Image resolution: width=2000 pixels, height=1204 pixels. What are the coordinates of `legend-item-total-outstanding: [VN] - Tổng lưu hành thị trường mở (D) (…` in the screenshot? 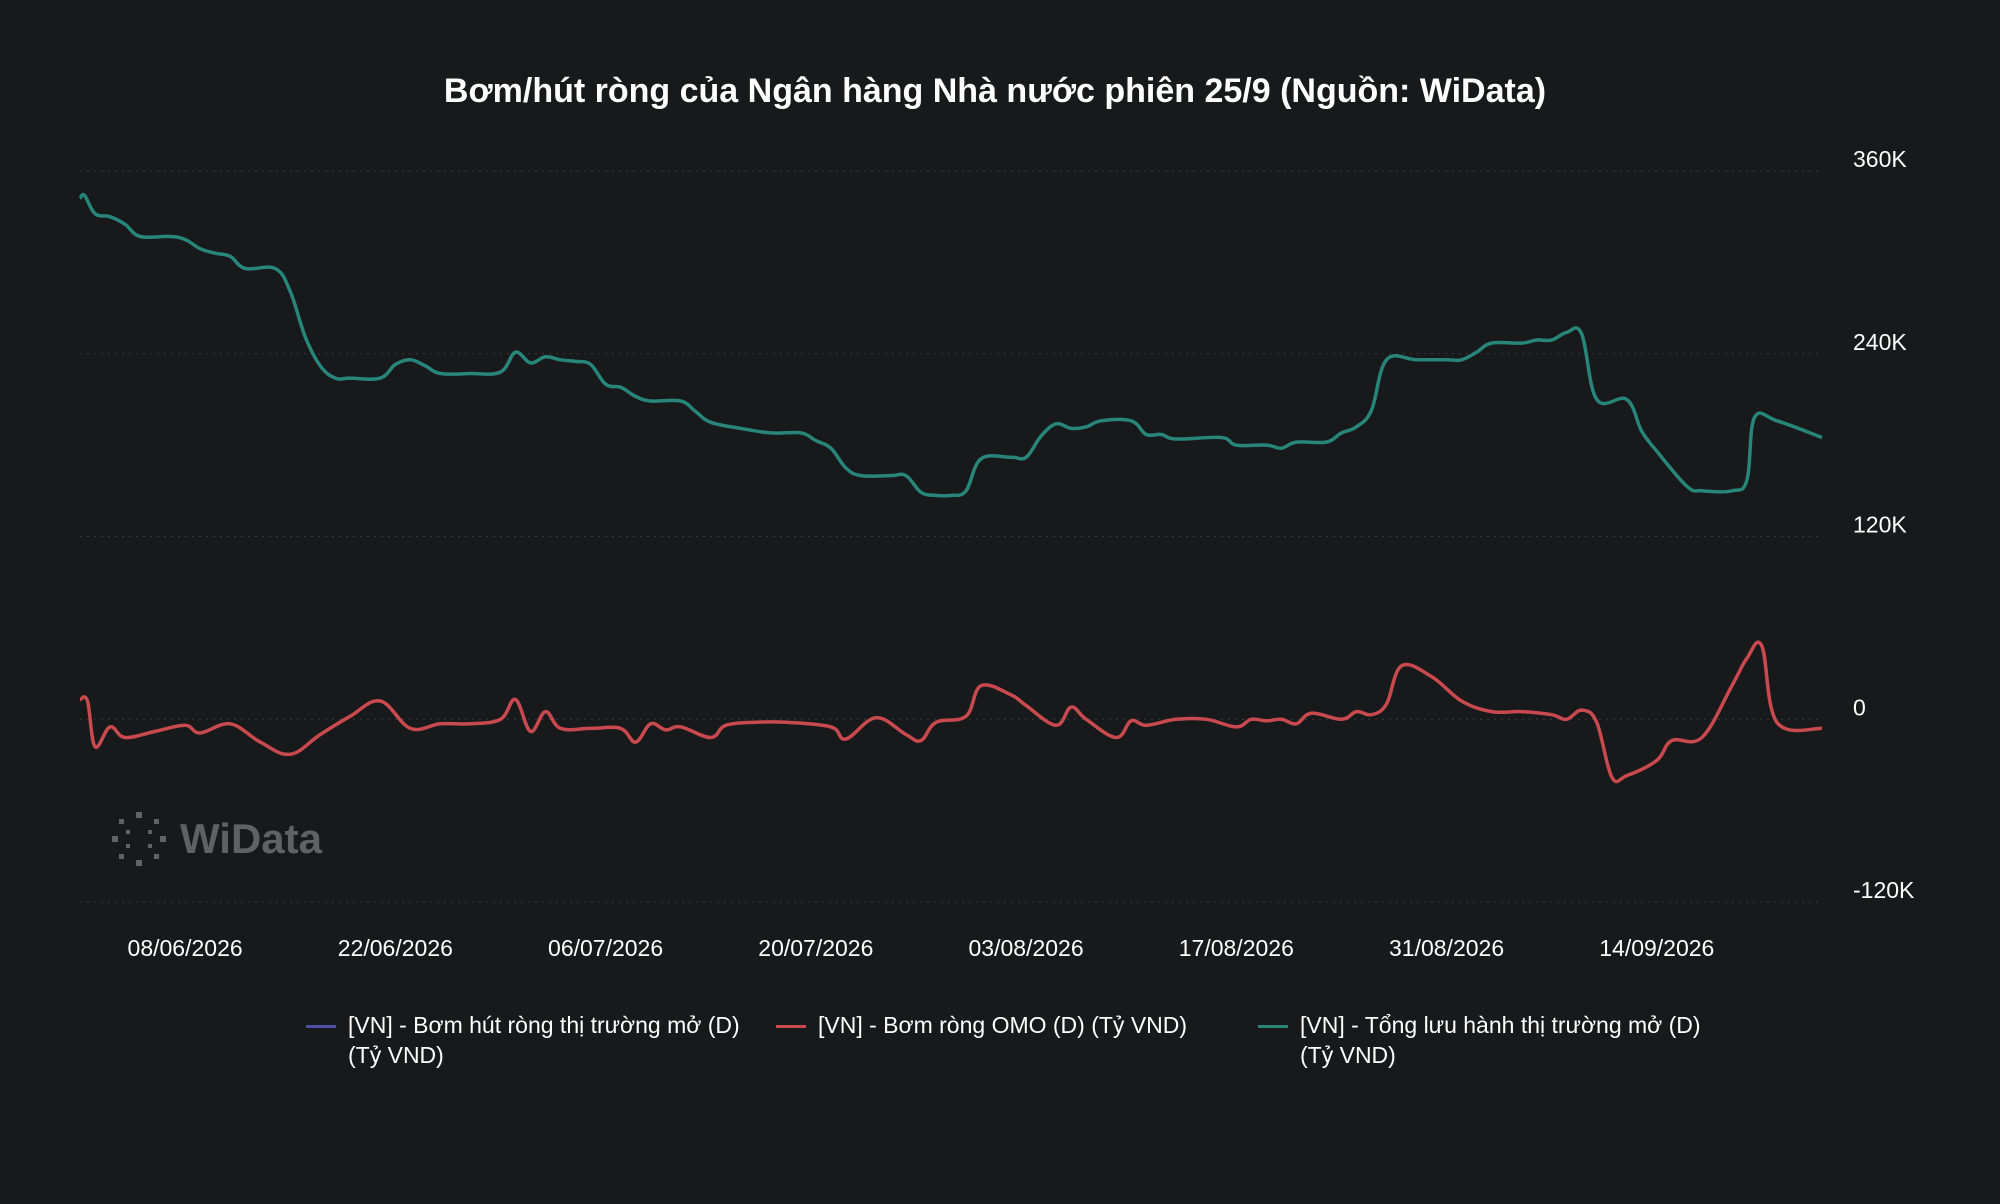 It's located at (1489, 1040).